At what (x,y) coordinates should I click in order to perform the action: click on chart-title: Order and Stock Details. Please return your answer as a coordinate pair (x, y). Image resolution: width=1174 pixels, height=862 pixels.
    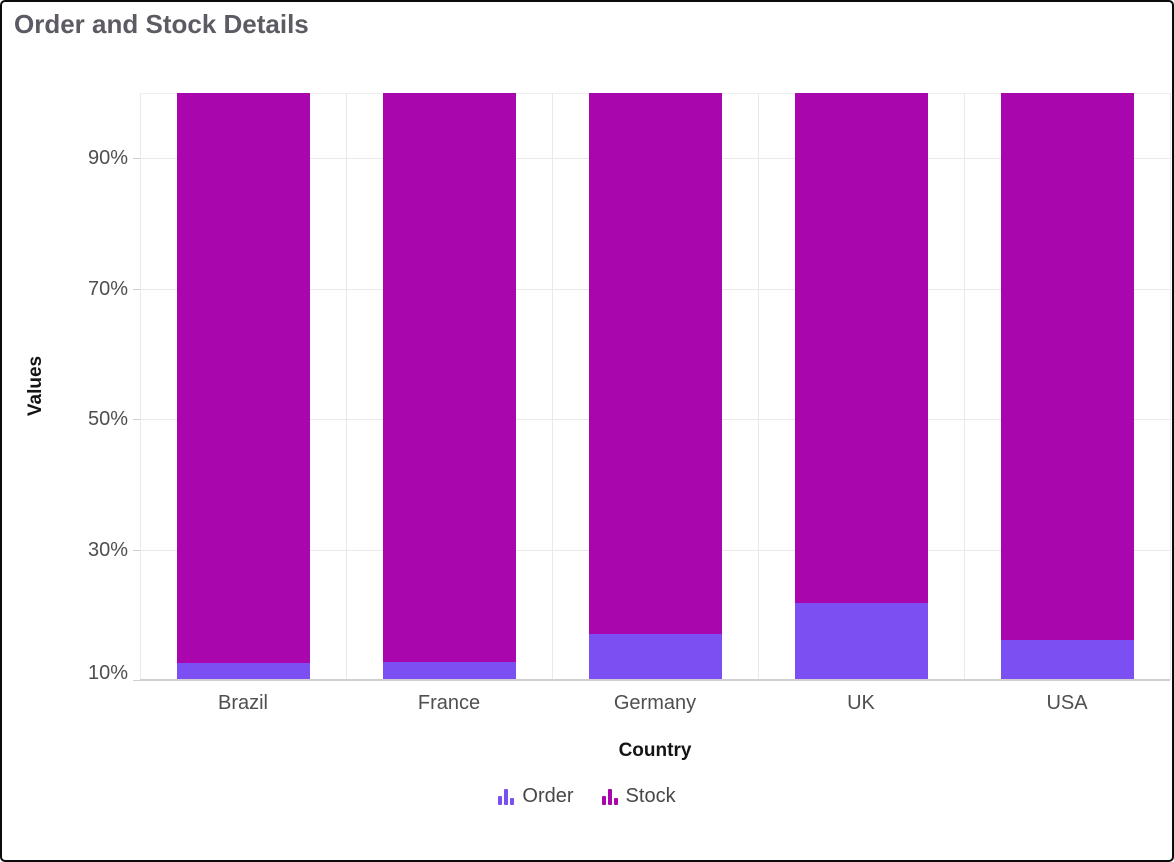
    Looking at the image, I should click on (161, 24).